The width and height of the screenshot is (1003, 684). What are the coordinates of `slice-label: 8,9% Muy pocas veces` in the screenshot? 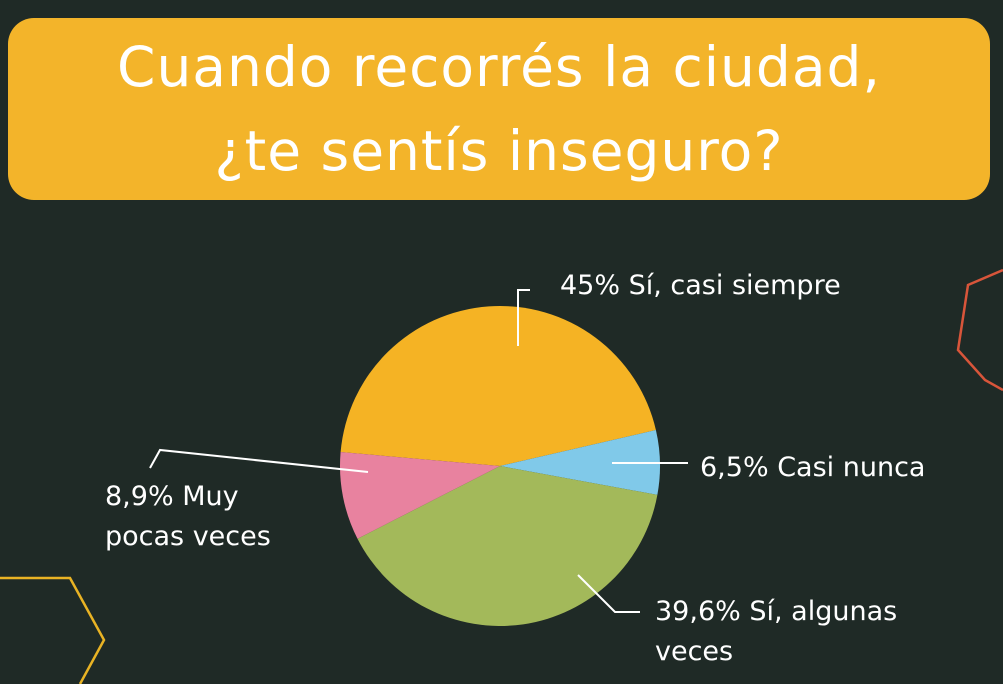 It's located at (212, 517).